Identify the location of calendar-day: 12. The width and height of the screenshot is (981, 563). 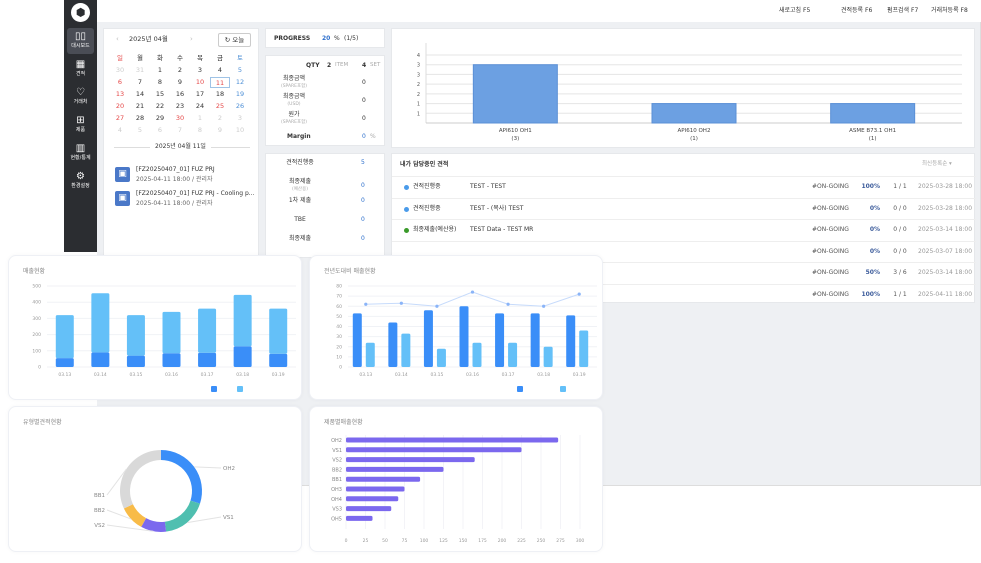
(240, 82).